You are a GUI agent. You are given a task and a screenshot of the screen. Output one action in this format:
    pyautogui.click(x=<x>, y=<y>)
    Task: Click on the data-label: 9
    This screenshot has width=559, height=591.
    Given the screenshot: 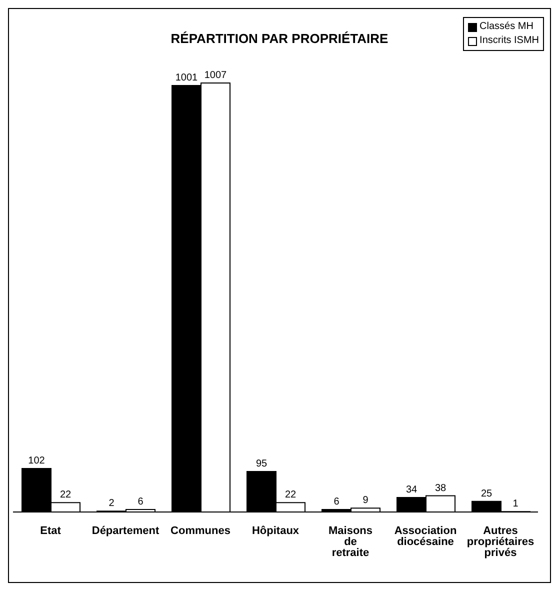 What is the action you would take?
    pyautogui.click(x=365, y=500)
    